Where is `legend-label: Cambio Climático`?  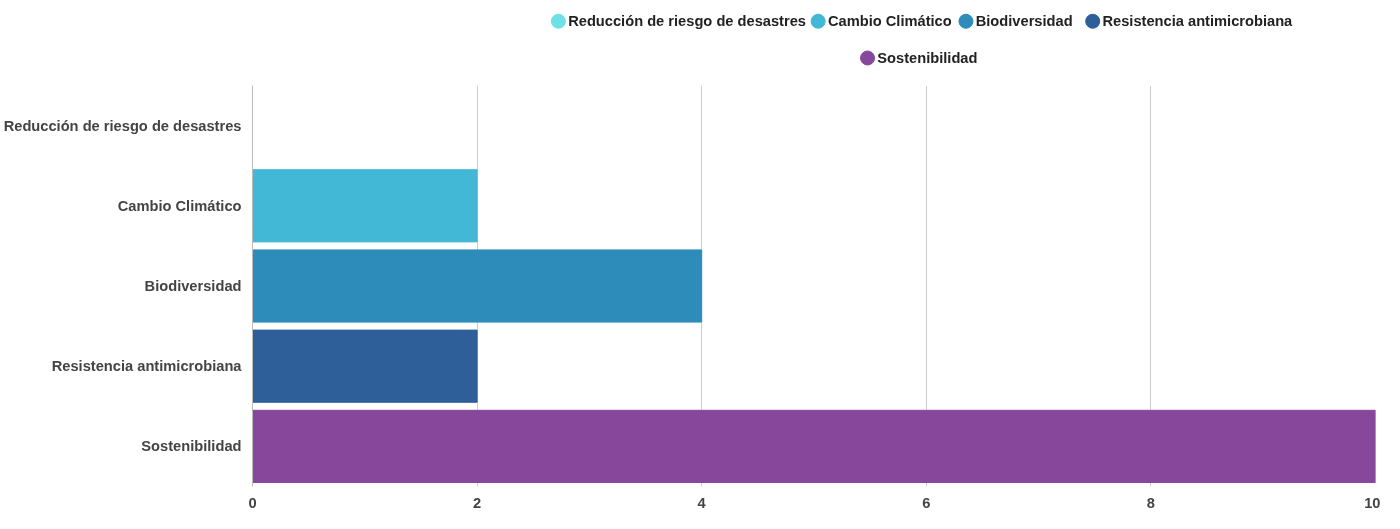
legend-label: Cambio Climático is located at coordinates (889, 21).